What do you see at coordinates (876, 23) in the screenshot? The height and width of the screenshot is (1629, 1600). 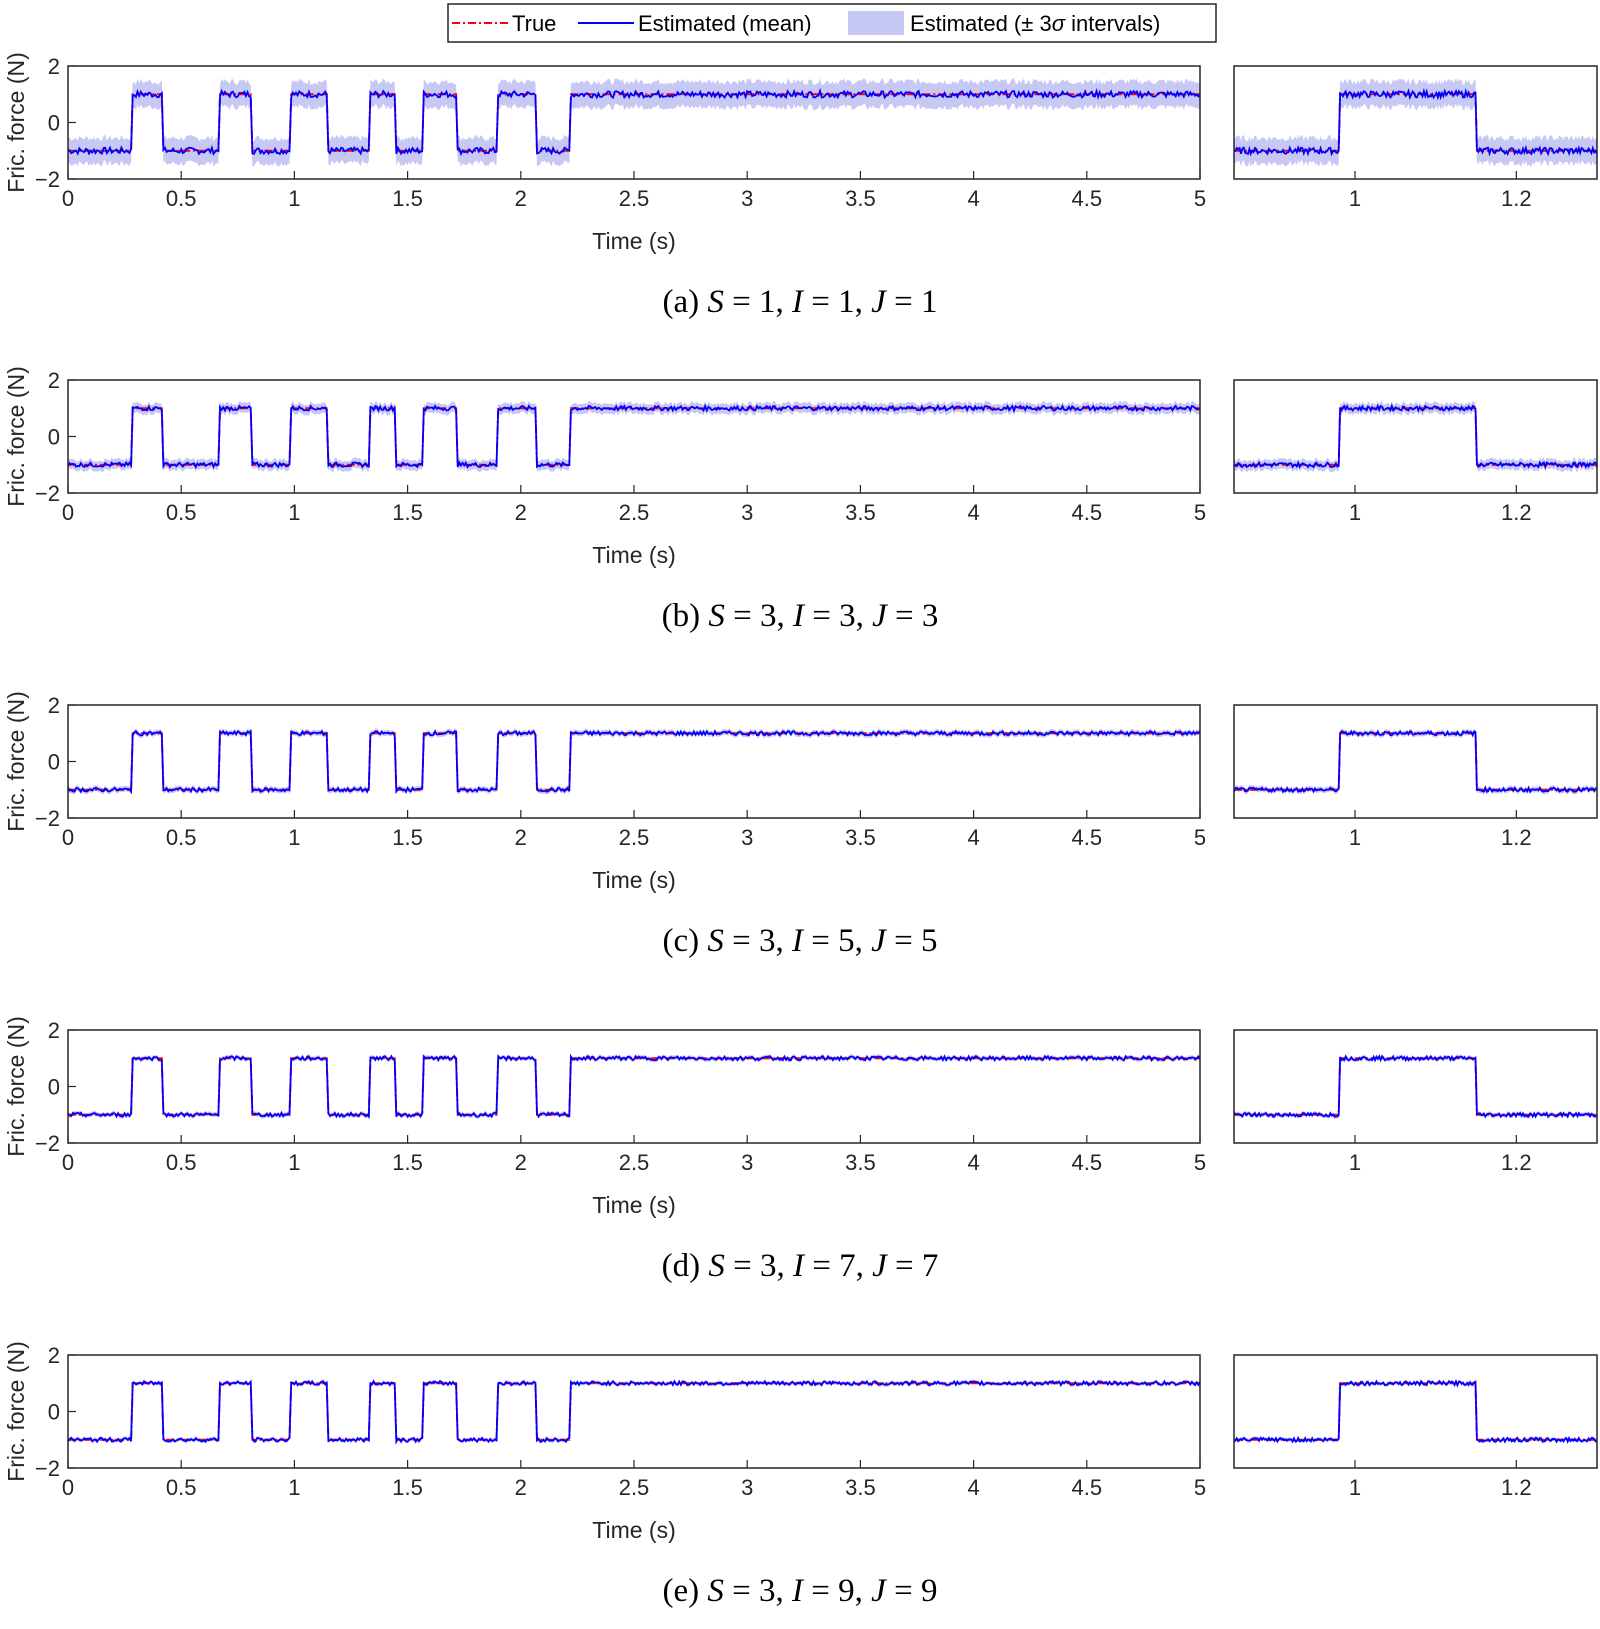 I see `legend-band-swatch` at bounding box center [876, 23].